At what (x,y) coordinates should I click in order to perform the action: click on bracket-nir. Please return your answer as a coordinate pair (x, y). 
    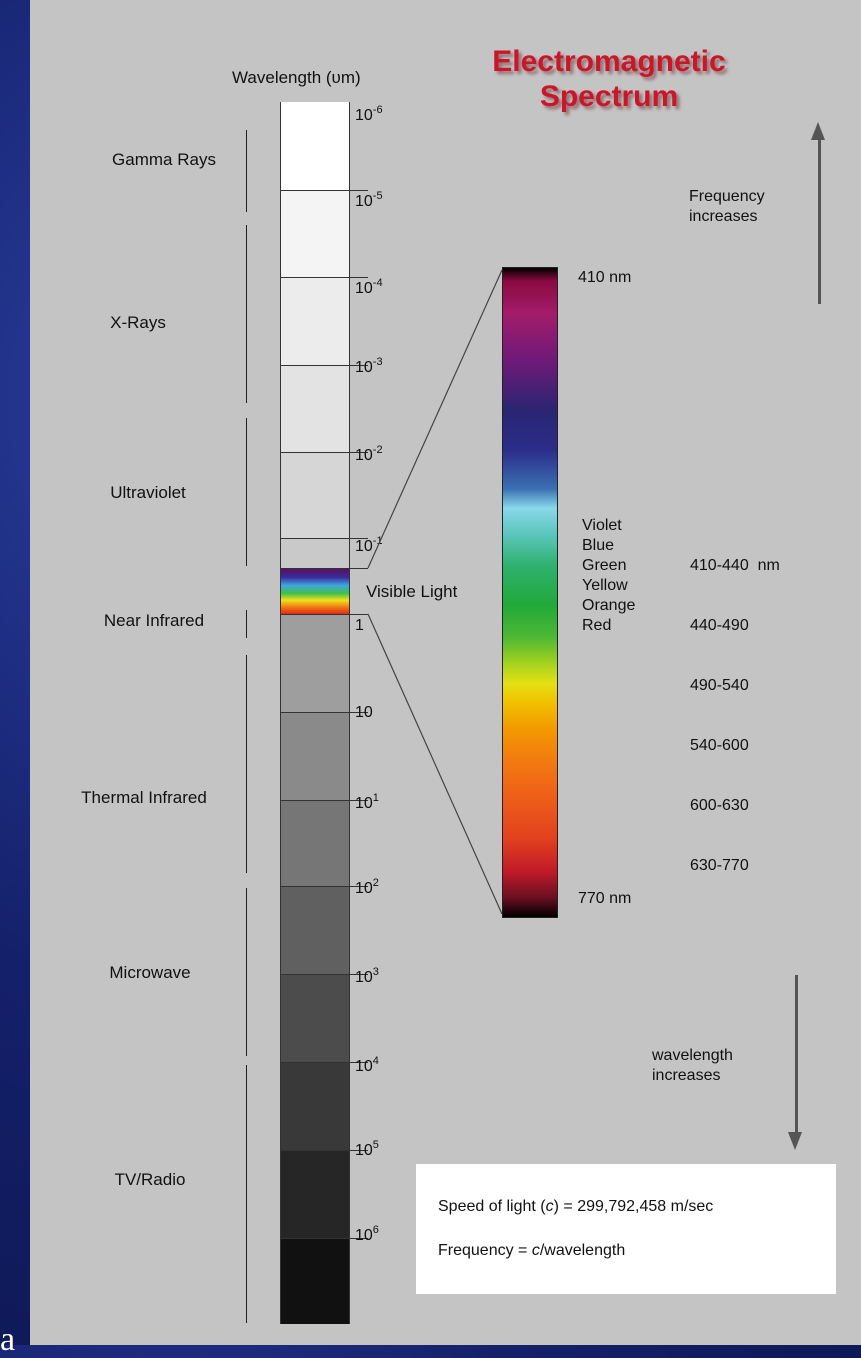
    Looking at the image, I should click on (246, 624).